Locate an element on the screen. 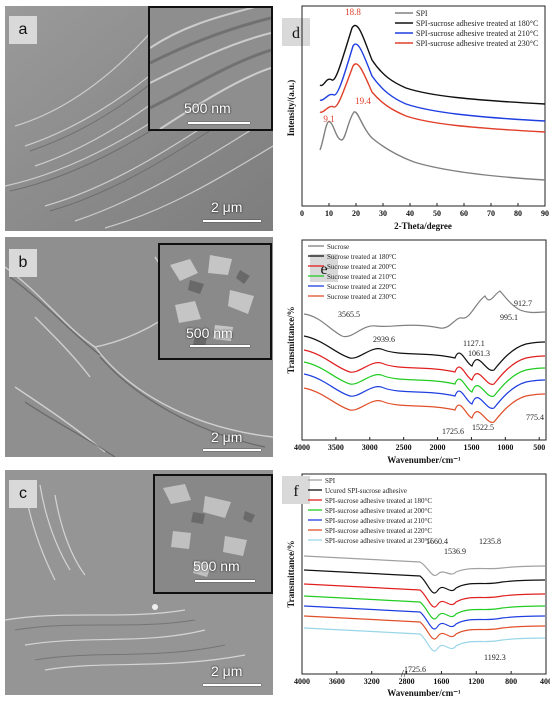 The width and height of the screenshot is (550, 704). panel-label-a: a is located at coordinates (23, 30).